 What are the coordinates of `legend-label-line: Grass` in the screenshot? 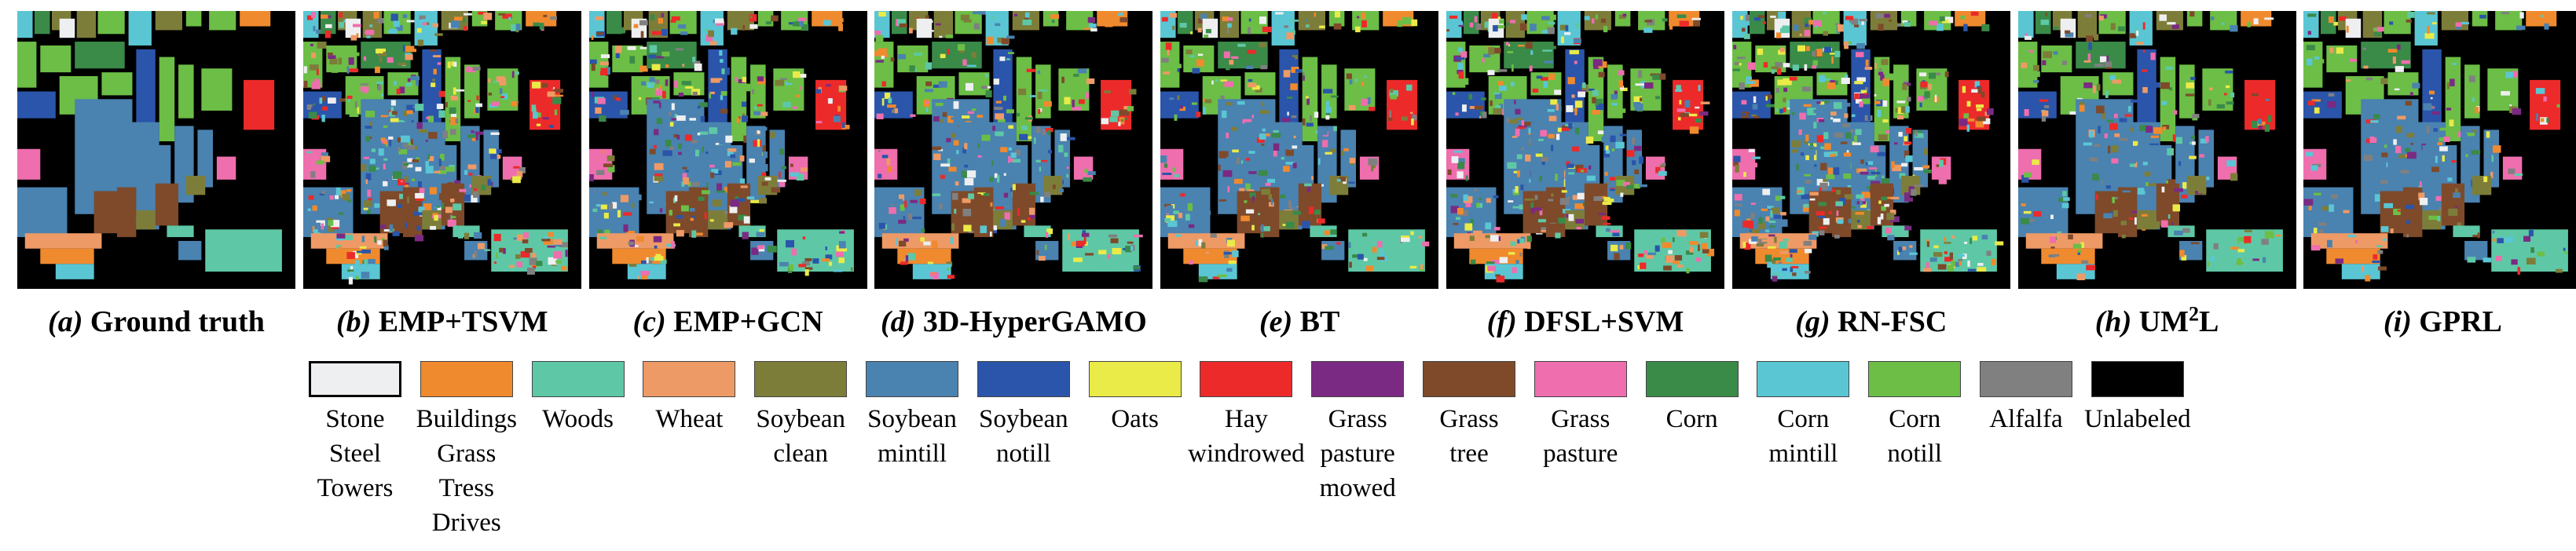 It's located at (1357, 419).